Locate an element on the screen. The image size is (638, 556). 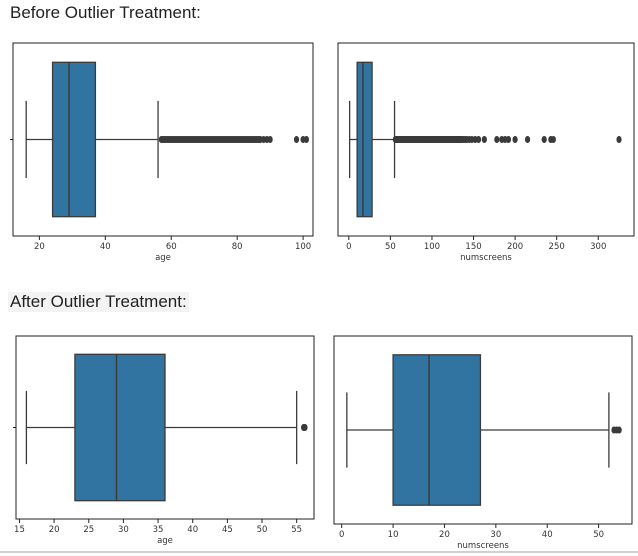
x-tick-label: 250 is located at coordinates (557, 247).